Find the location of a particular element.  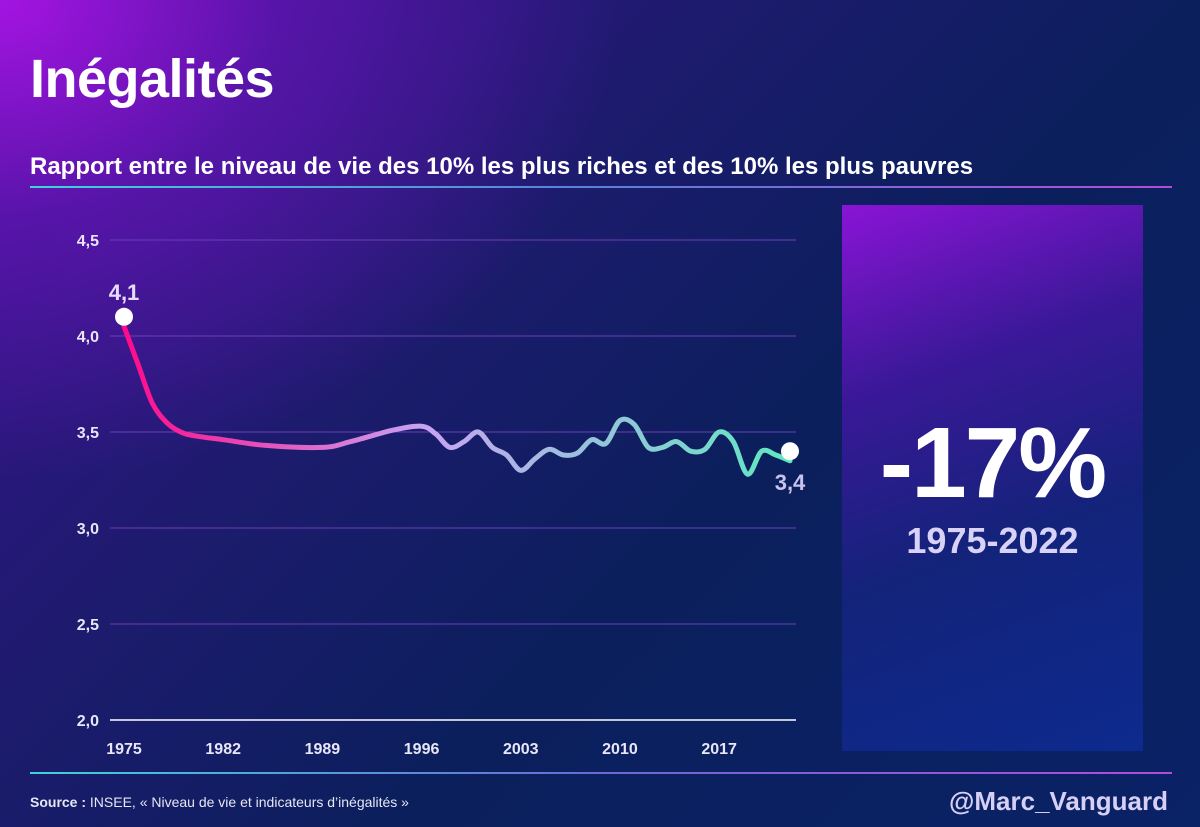

top-divider is located at coordinates (601, 187).